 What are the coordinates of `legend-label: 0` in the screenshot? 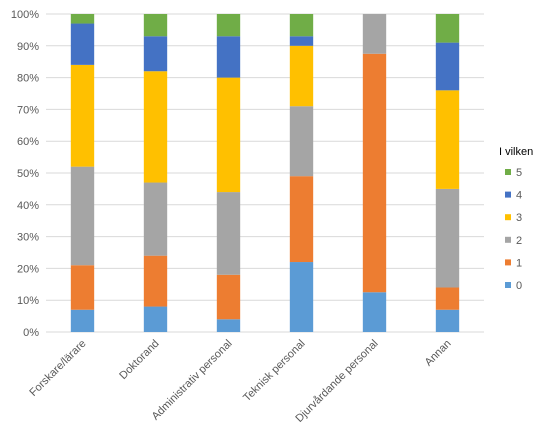 It's located at (519, 286).